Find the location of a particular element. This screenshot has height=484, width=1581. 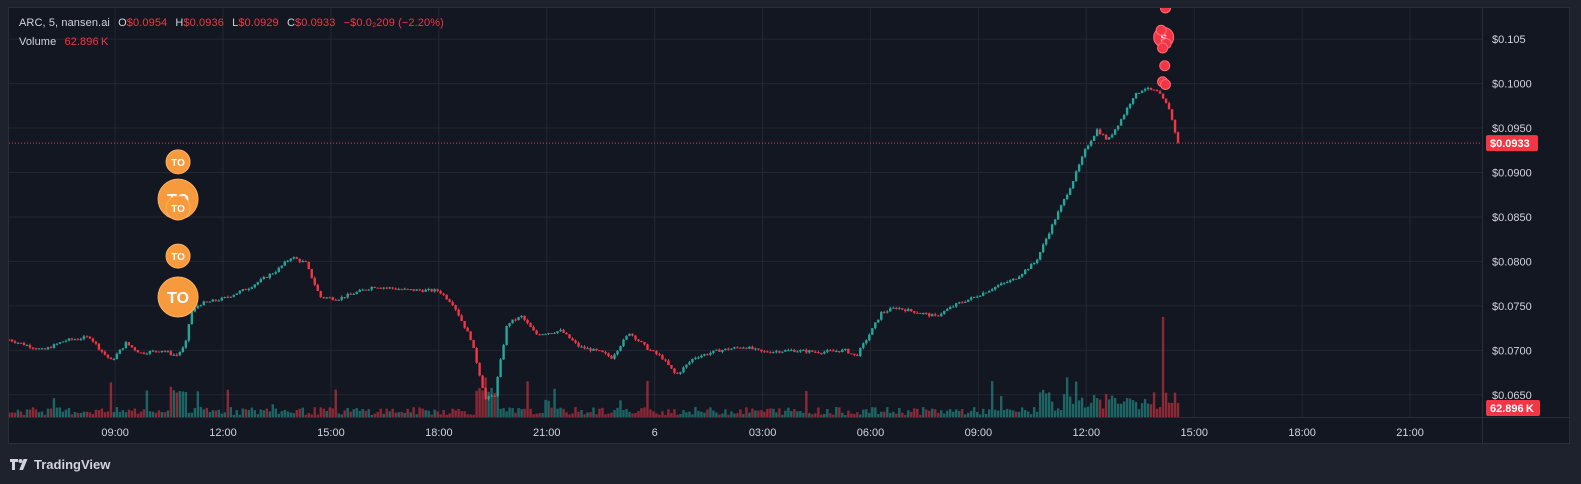

price-axis-label: $0.0750 is located at coordinates (1512, 307).